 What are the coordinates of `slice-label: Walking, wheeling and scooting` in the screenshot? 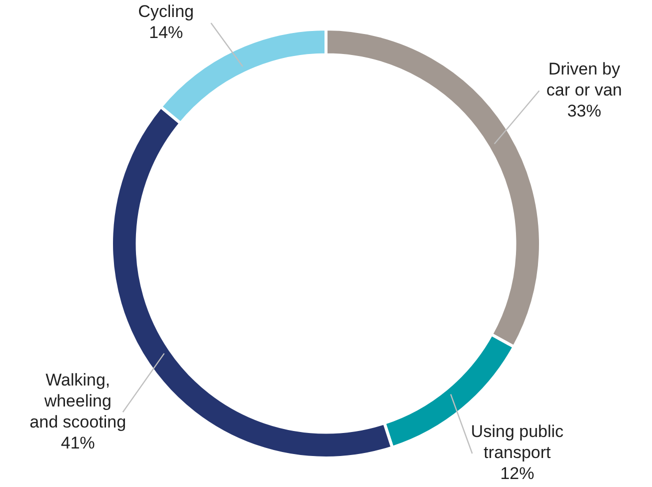 It's located at (78, 401).